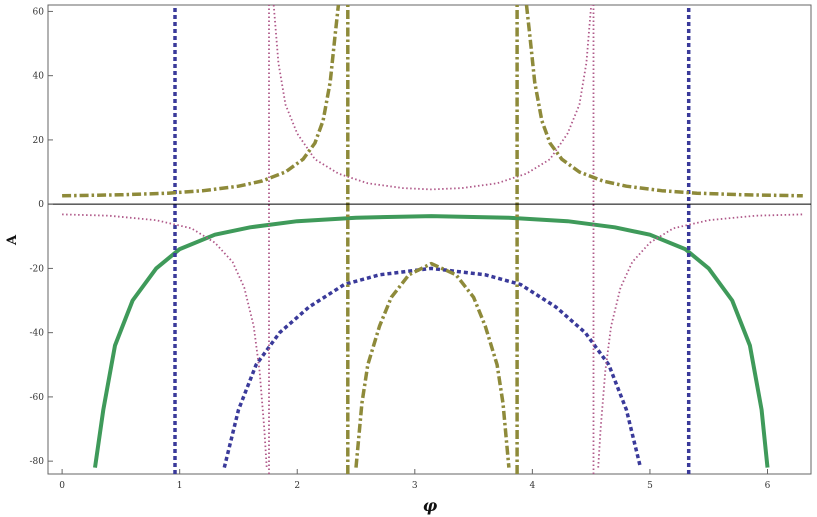 This screenshot has height=517, width=817. I want to click on y-tick-label: 20, so click(39, 141).